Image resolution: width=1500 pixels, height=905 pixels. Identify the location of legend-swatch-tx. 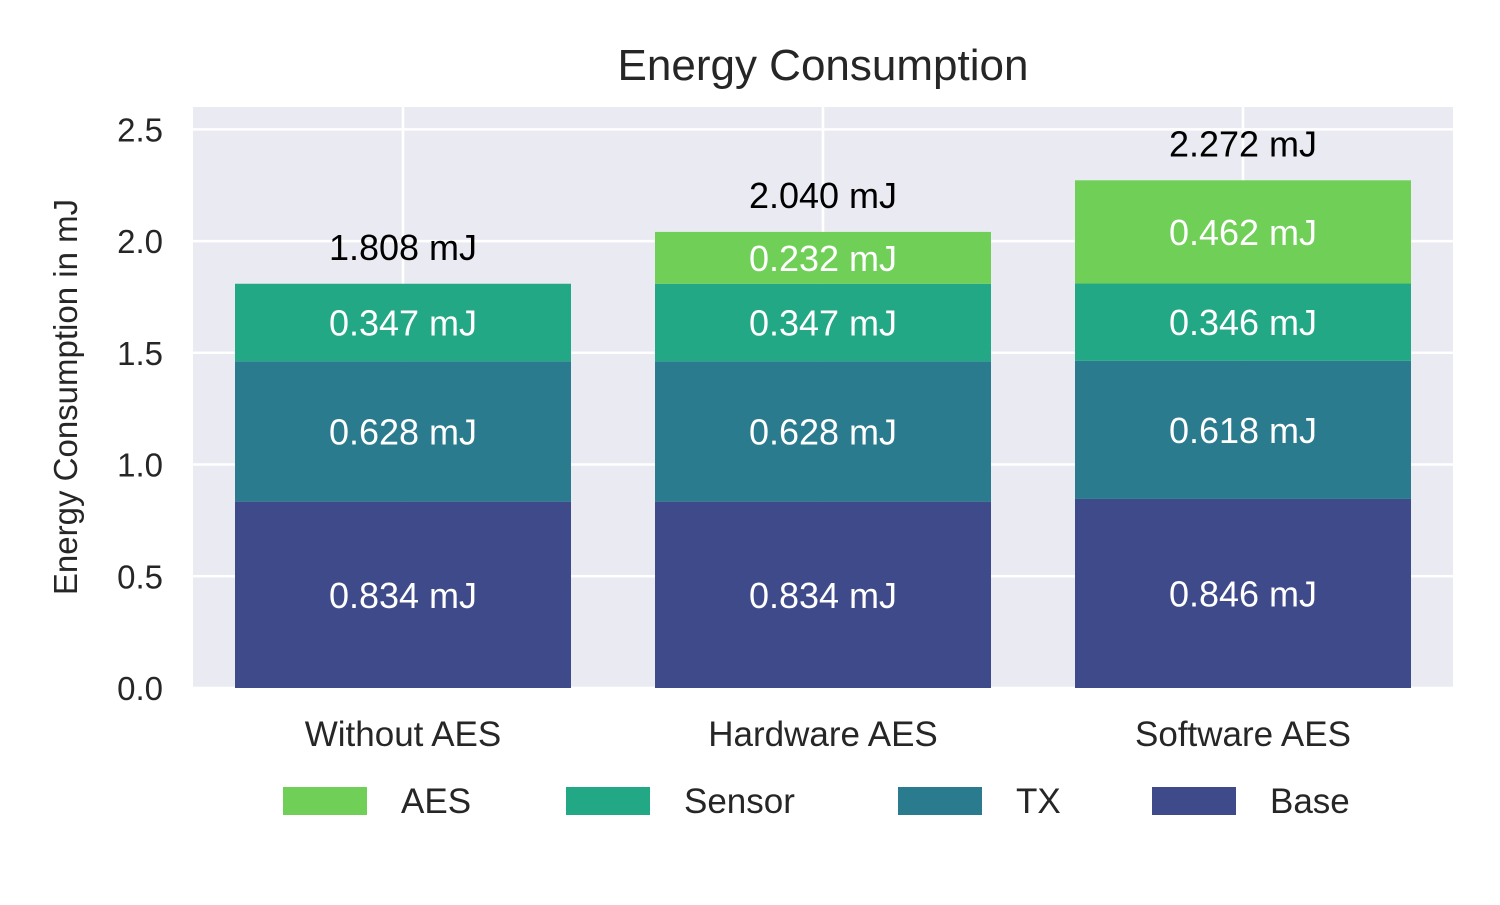
(940, 801).